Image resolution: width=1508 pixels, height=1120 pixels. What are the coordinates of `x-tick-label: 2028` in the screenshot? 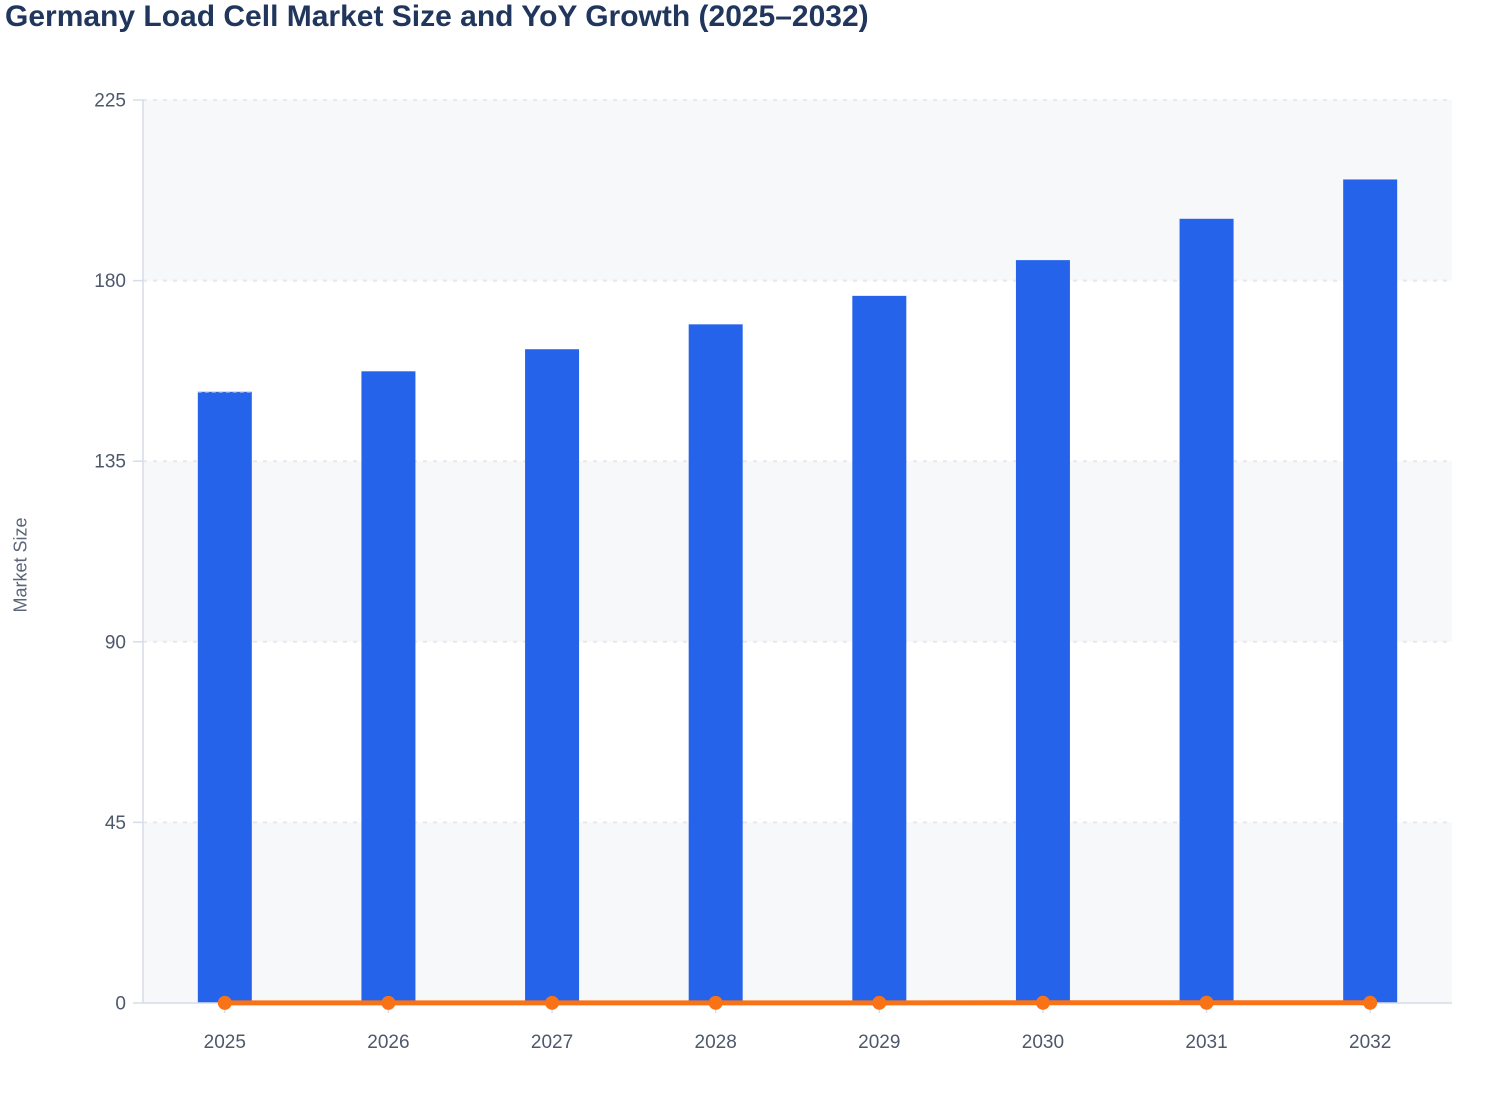 It's located at (716, 1042).